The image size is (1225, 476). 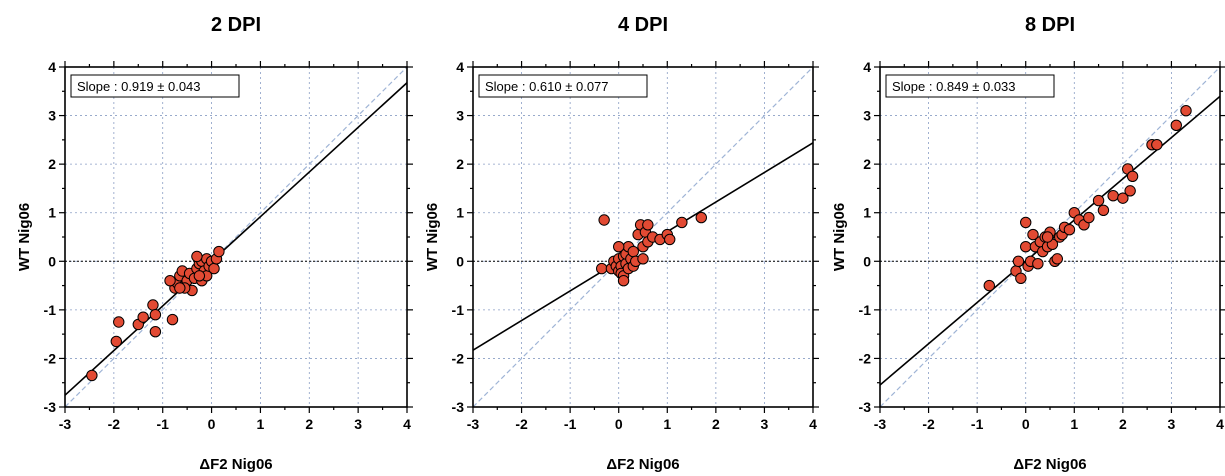 I want to click on x-tick-label: 1, so click(x=261, y=424).